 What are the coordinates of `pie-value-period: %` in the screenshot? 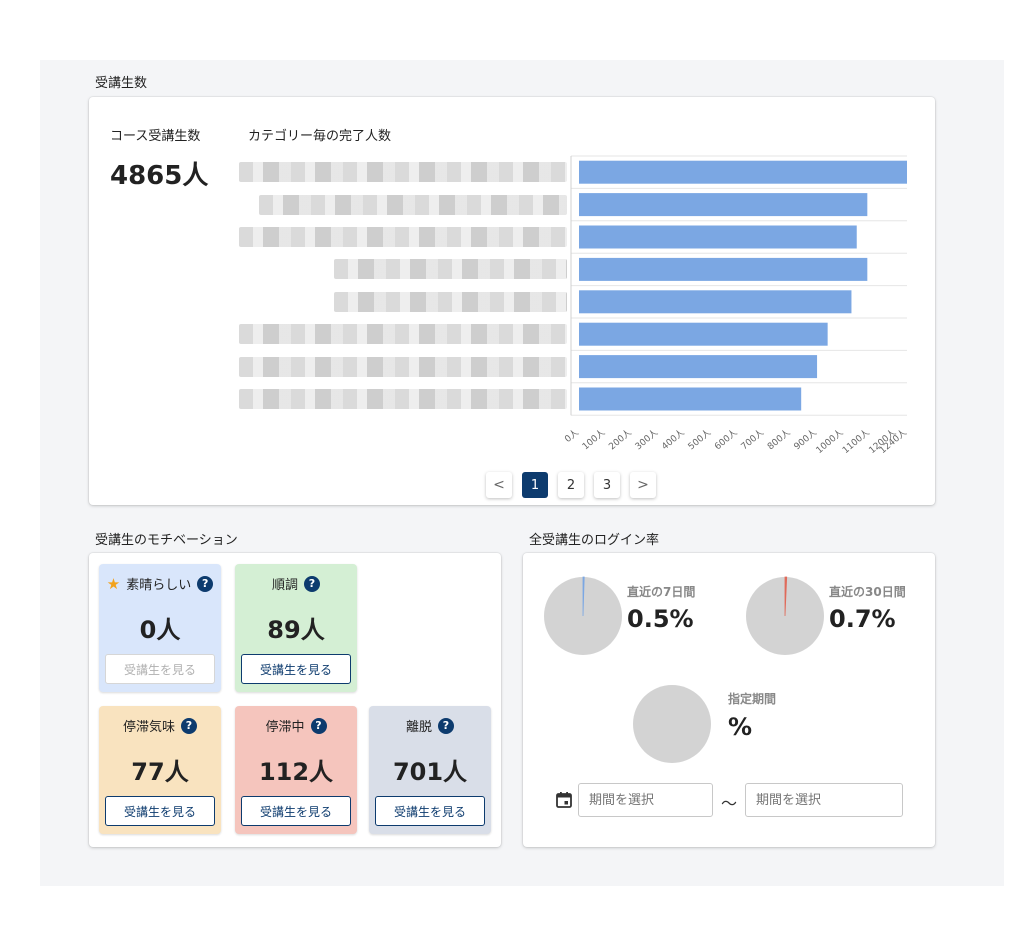 It's located at (740, 727).